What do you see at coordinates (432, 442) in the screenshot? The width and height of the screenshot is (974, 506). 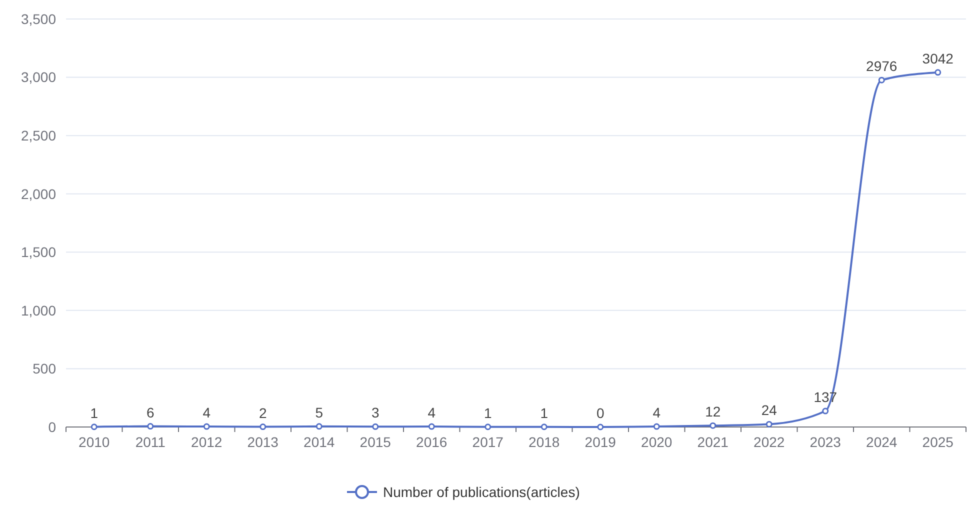 I see `x-tick-label: 2016` at bounding box center [432, 442].